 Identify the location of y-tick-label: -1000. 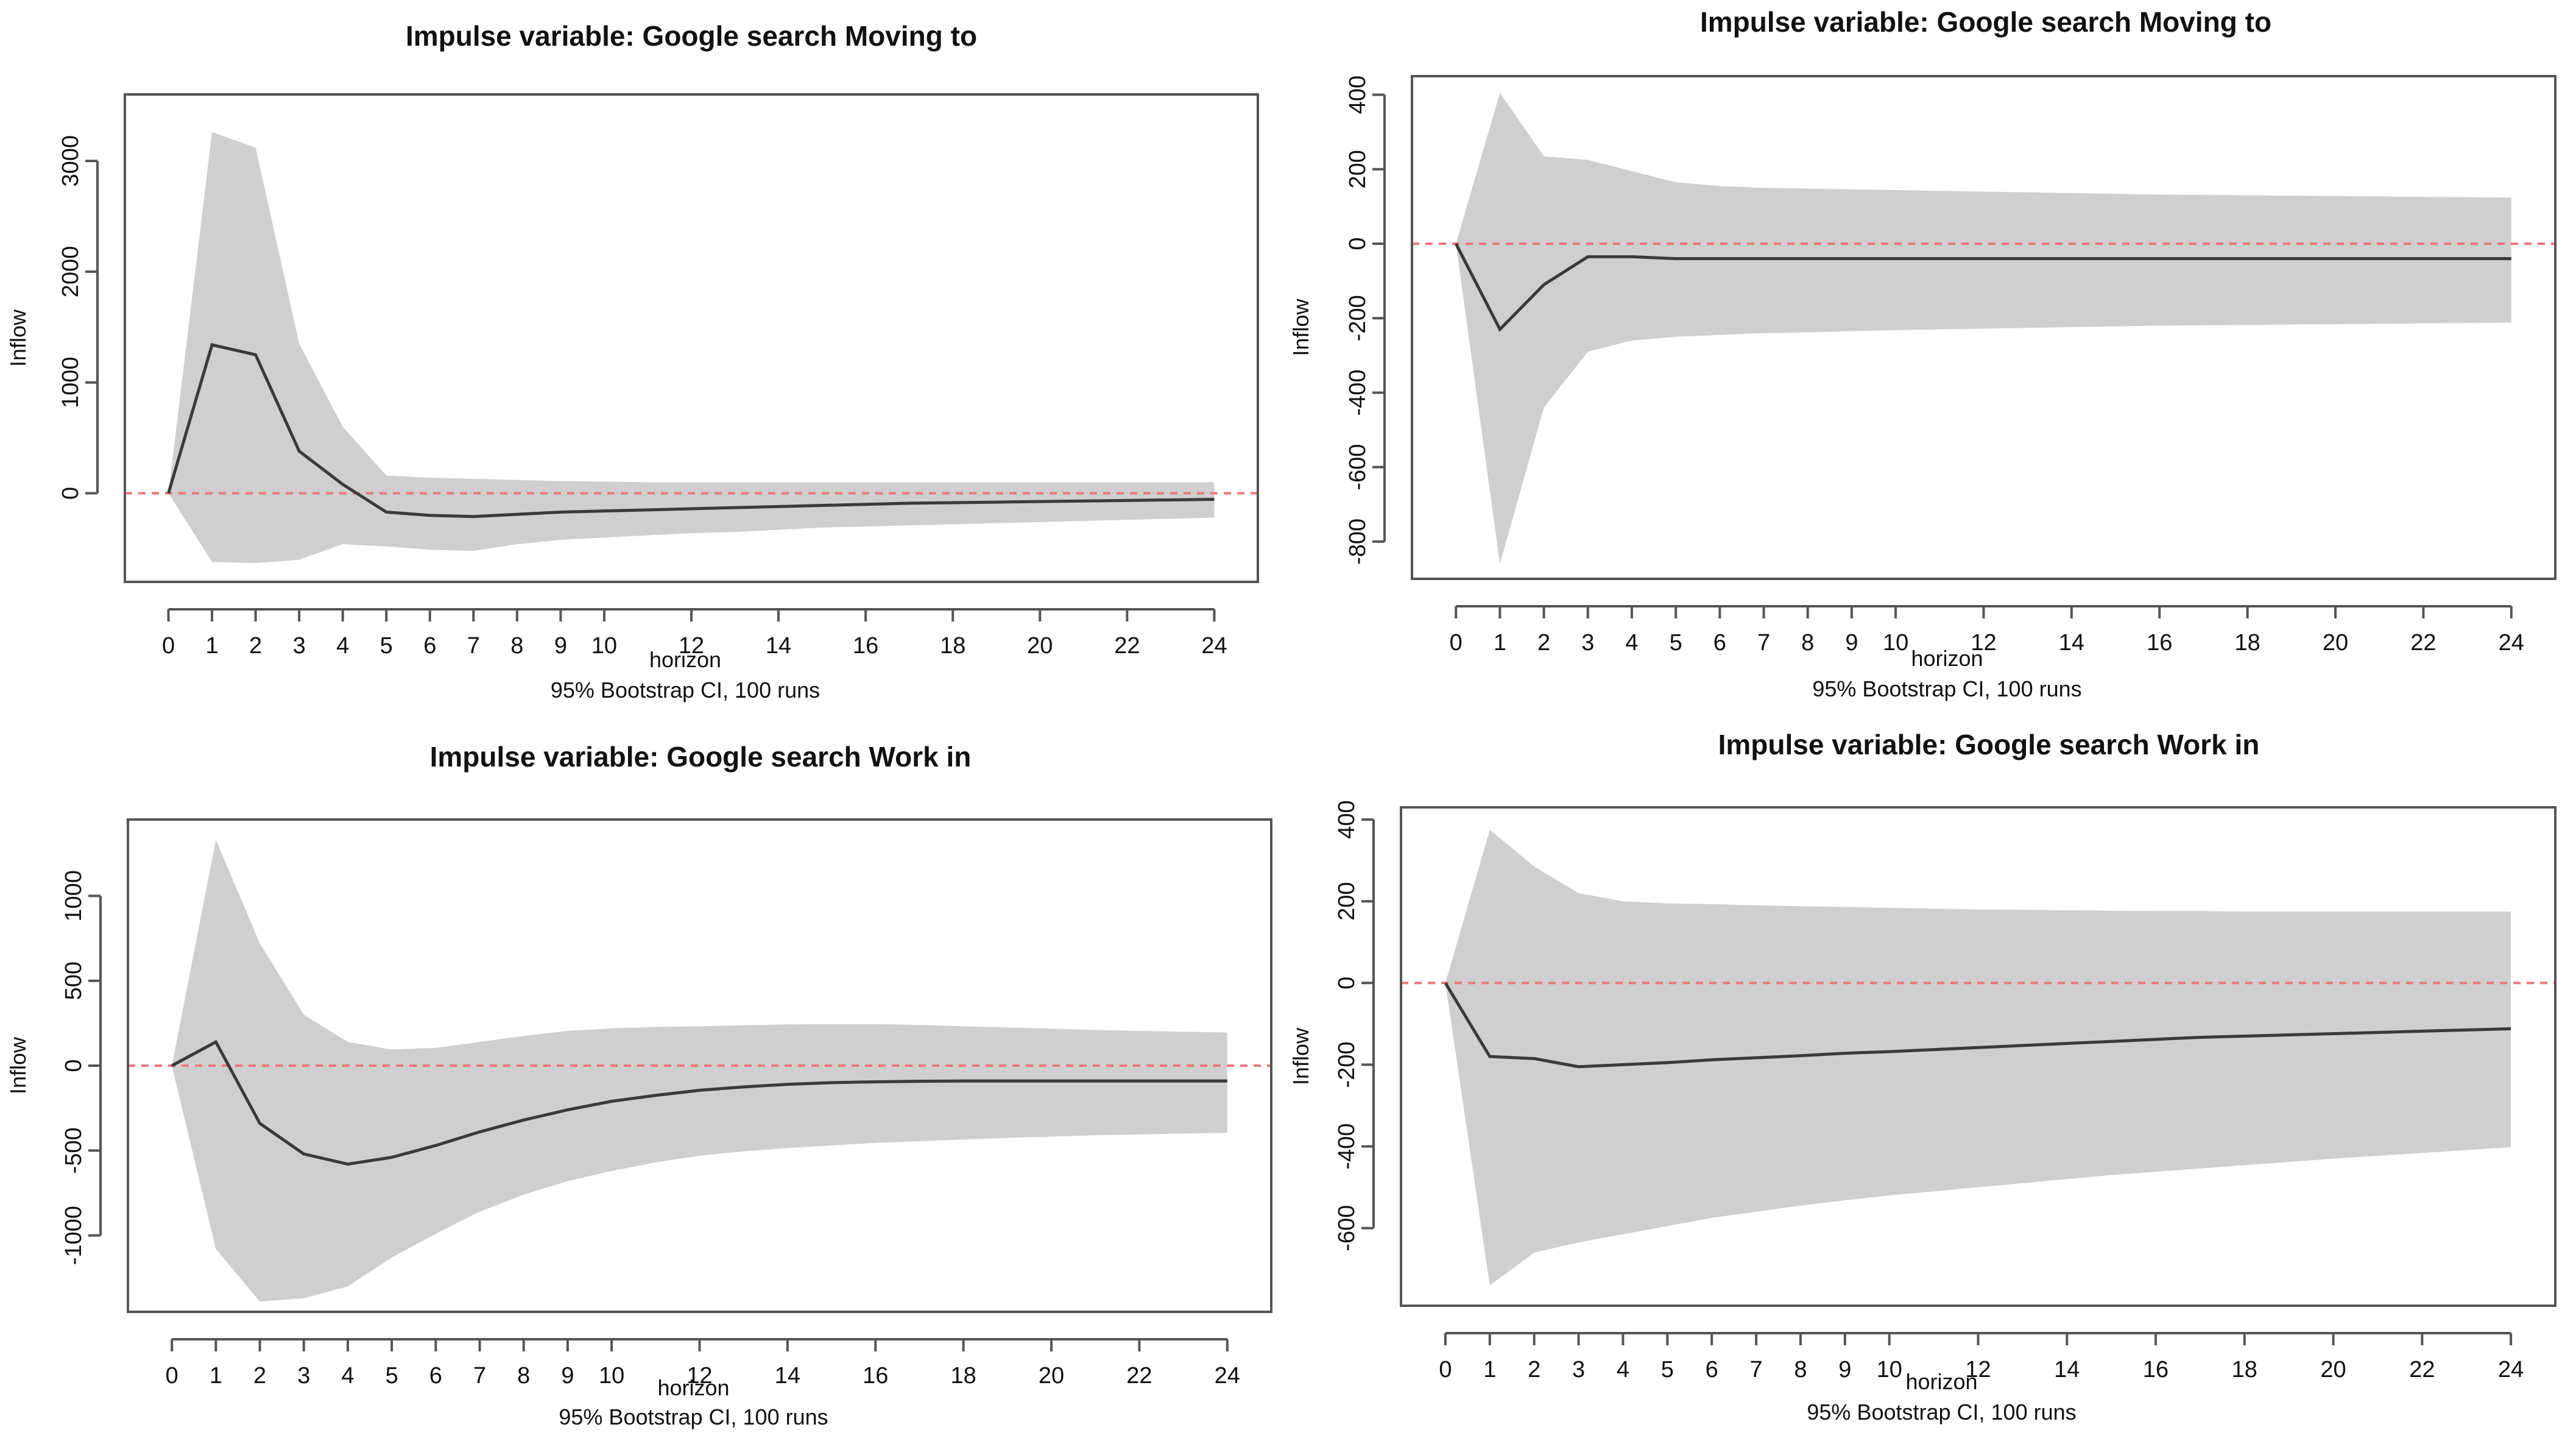
(73, 1235).